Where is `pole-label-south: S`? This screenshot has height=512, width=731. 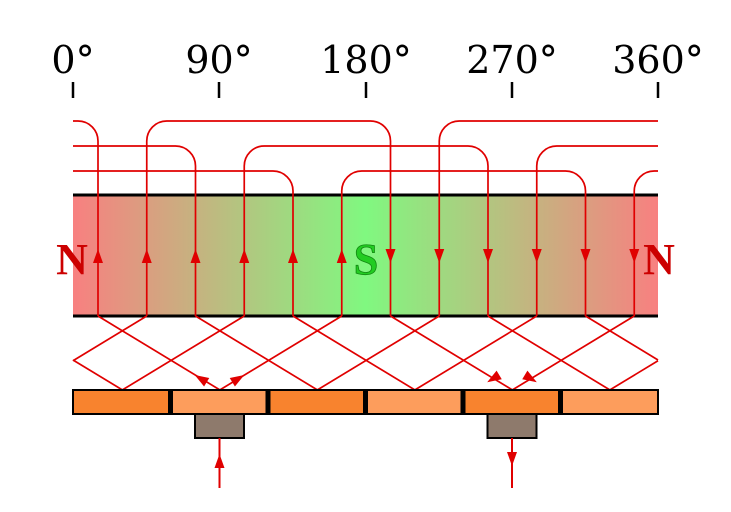 pole-label-south: S is located at coordinates (366, 259).